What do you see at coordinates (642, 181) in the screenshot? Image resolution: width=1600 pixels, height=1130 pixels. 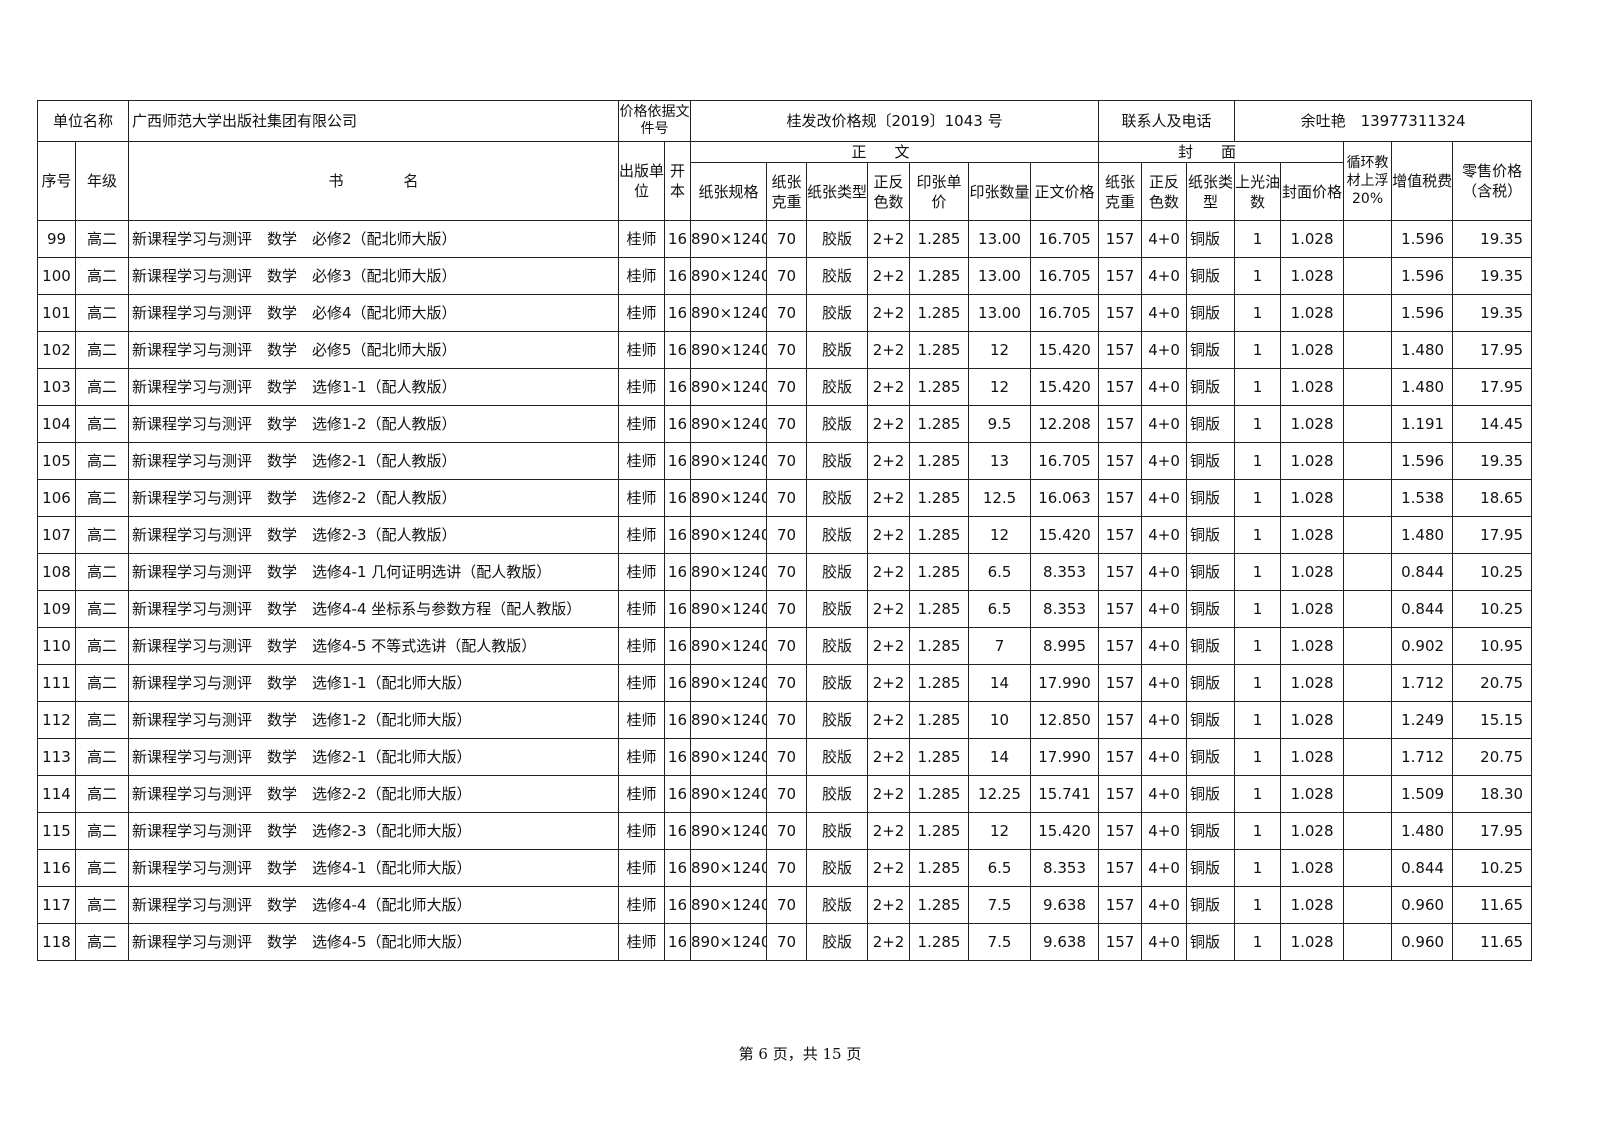 I see `col-publisher: 出版单位` at bounding box center [642, 181].